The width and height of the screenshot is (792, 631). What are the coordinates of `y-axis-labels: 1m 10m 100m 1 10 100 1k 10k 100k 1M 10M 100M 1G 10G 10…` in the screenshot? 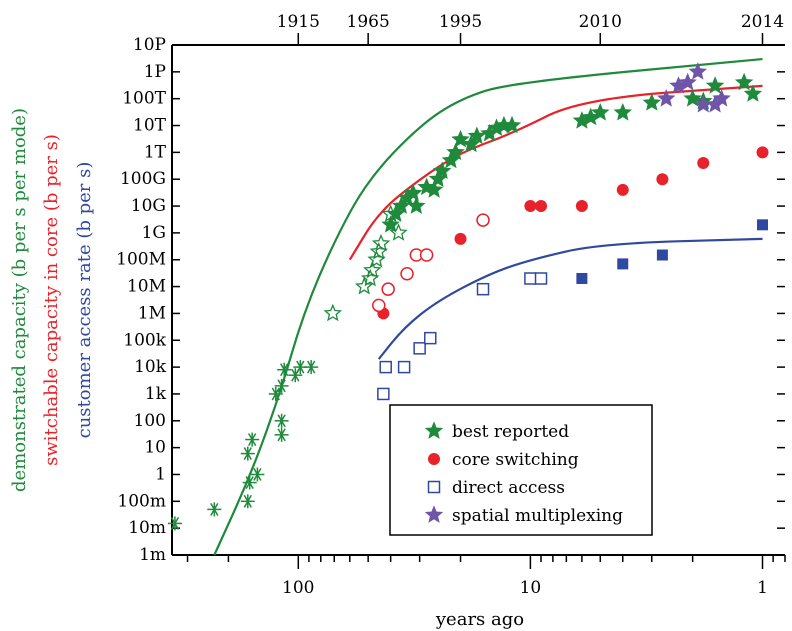 It's located at (141, 300).